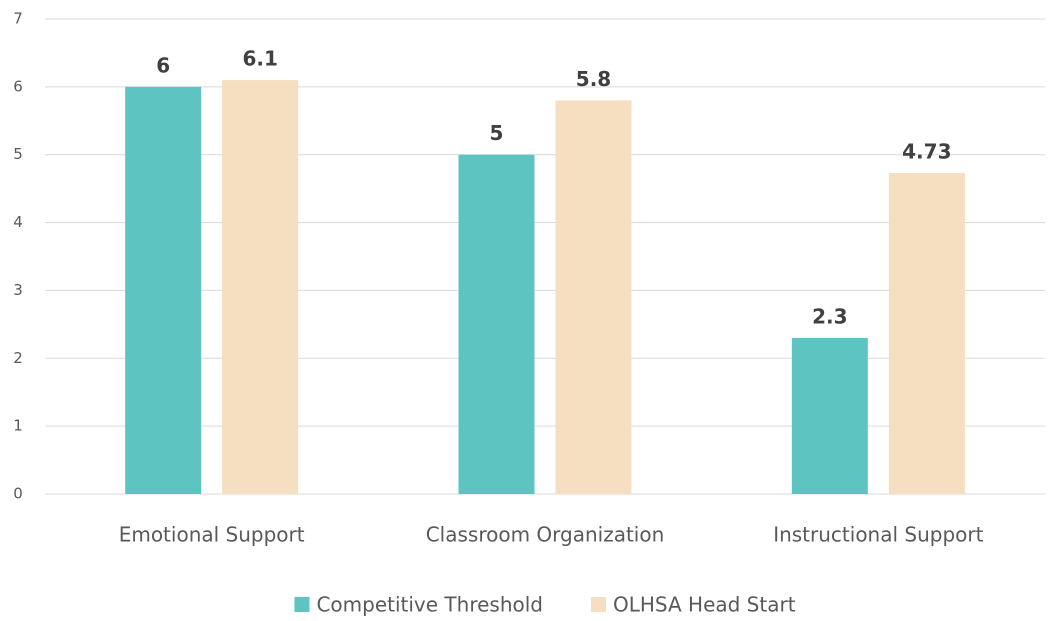 The height and width of the screenshot is (621, 1048). What do you see at coordinates (926, 152) in the screenshot?
I see `value-label: 4.73` at bounding box center [926, 152].